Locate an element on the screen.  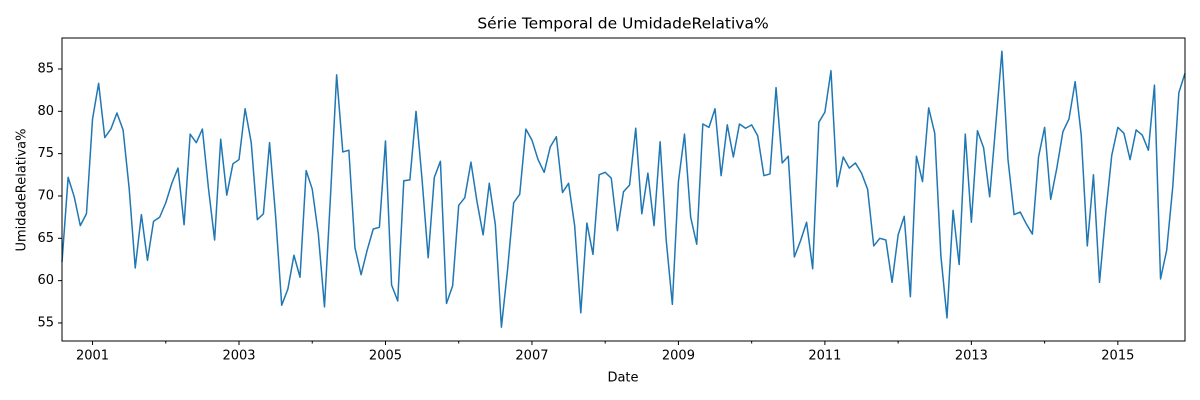
x-tick-label: 2015 is located at coordinates (1117, 356).